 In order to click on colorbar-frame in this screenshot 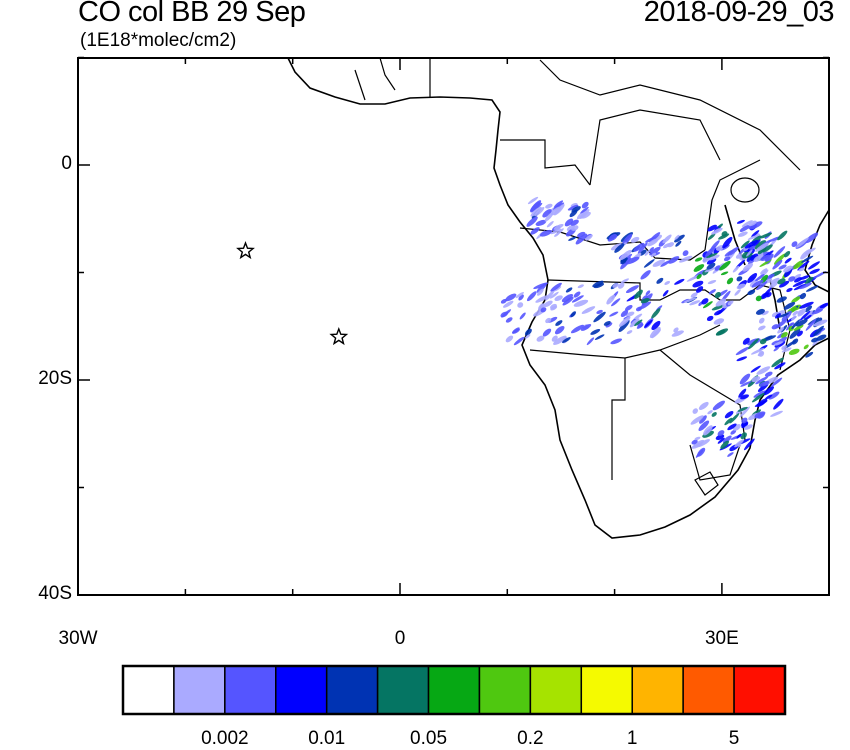, I will do `click(454, 690)`.